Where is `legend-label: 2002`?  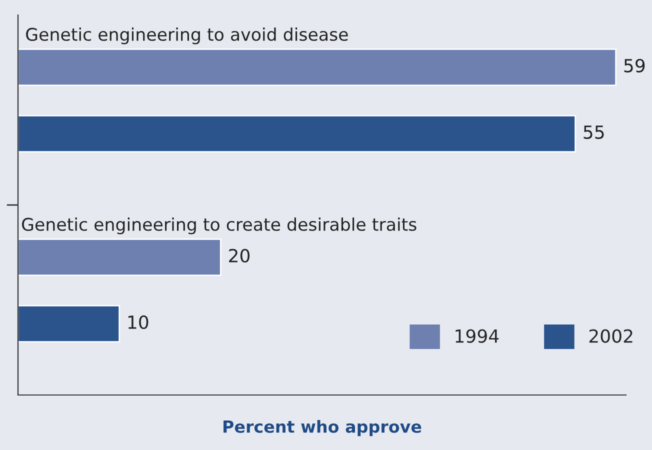 legend-label: 2002 is located at coordinates (610, 336).